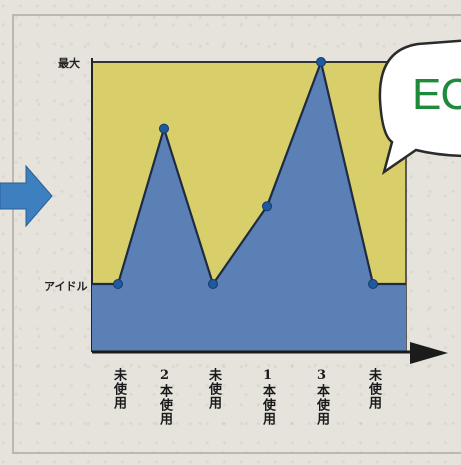  I want to click on y-label-max: 最大, so click(69, 63).